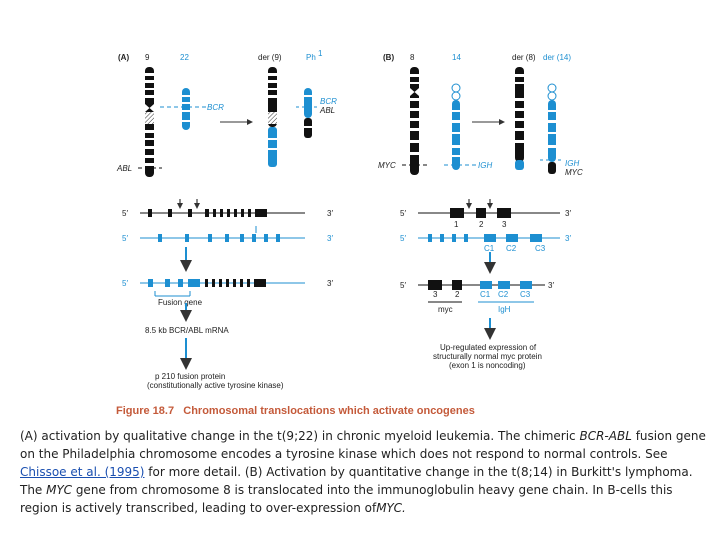 The height and width of the screenshot is (540, 720). Describe the element at coordinates (456, 224) in the screenshot. I see `exon-1-label: 1` at that location.